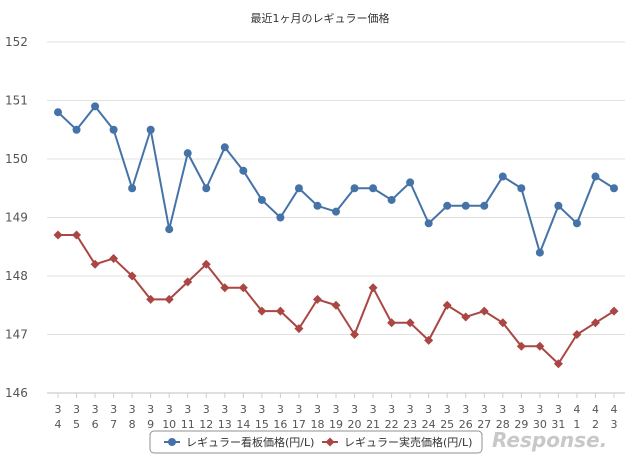 The image size is (640, 465). What do you see at coordinates (614, 424) in the screenshot?
I see `x-tick-label-day: 3` at bounding box center [614, 424].